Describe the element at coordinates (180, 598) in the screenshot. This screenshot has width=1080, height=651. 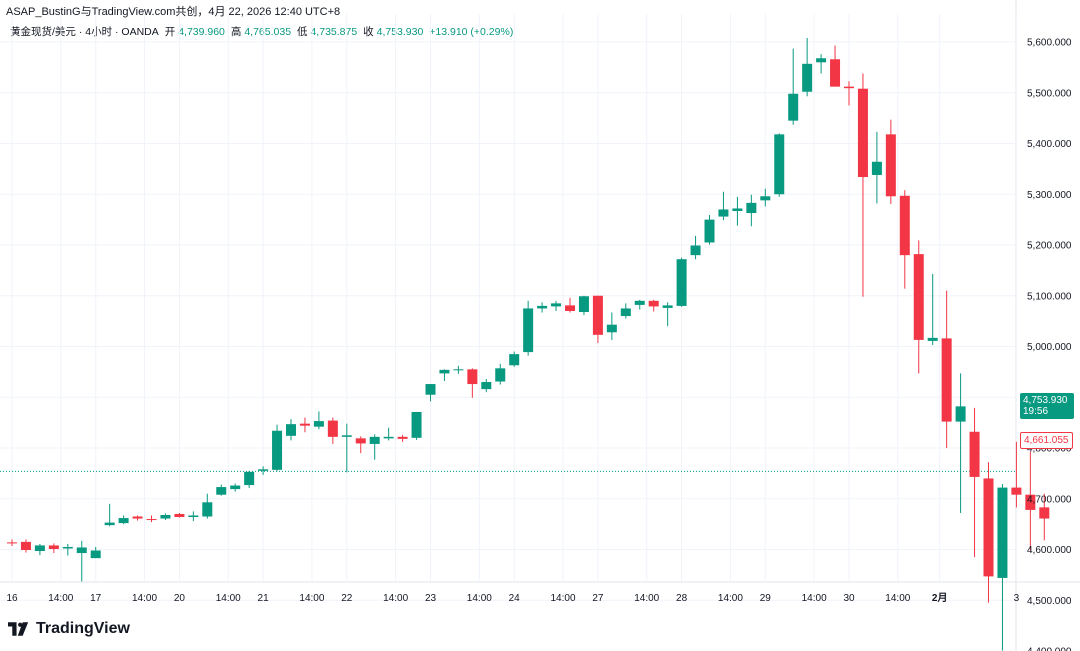
I see `time-tick-label: 20` at that location.